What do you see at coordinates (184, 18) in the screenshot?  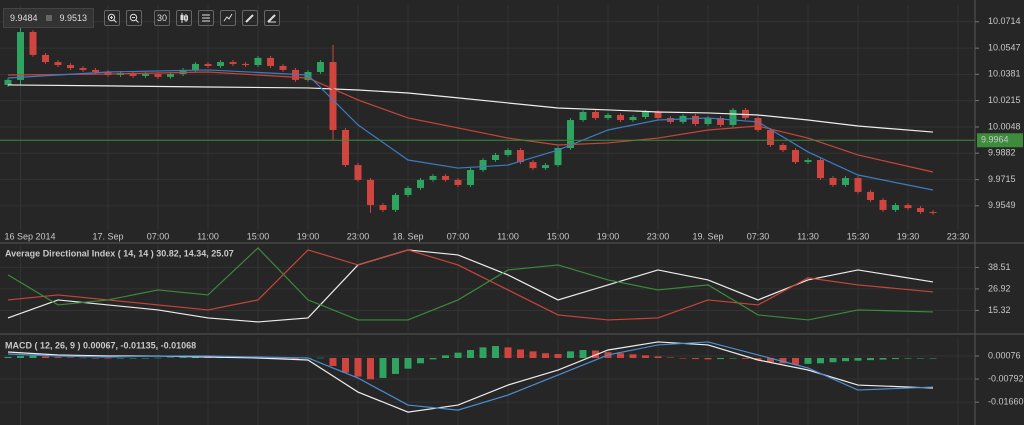 I see `candles-button` at bounding box center [184, 18].